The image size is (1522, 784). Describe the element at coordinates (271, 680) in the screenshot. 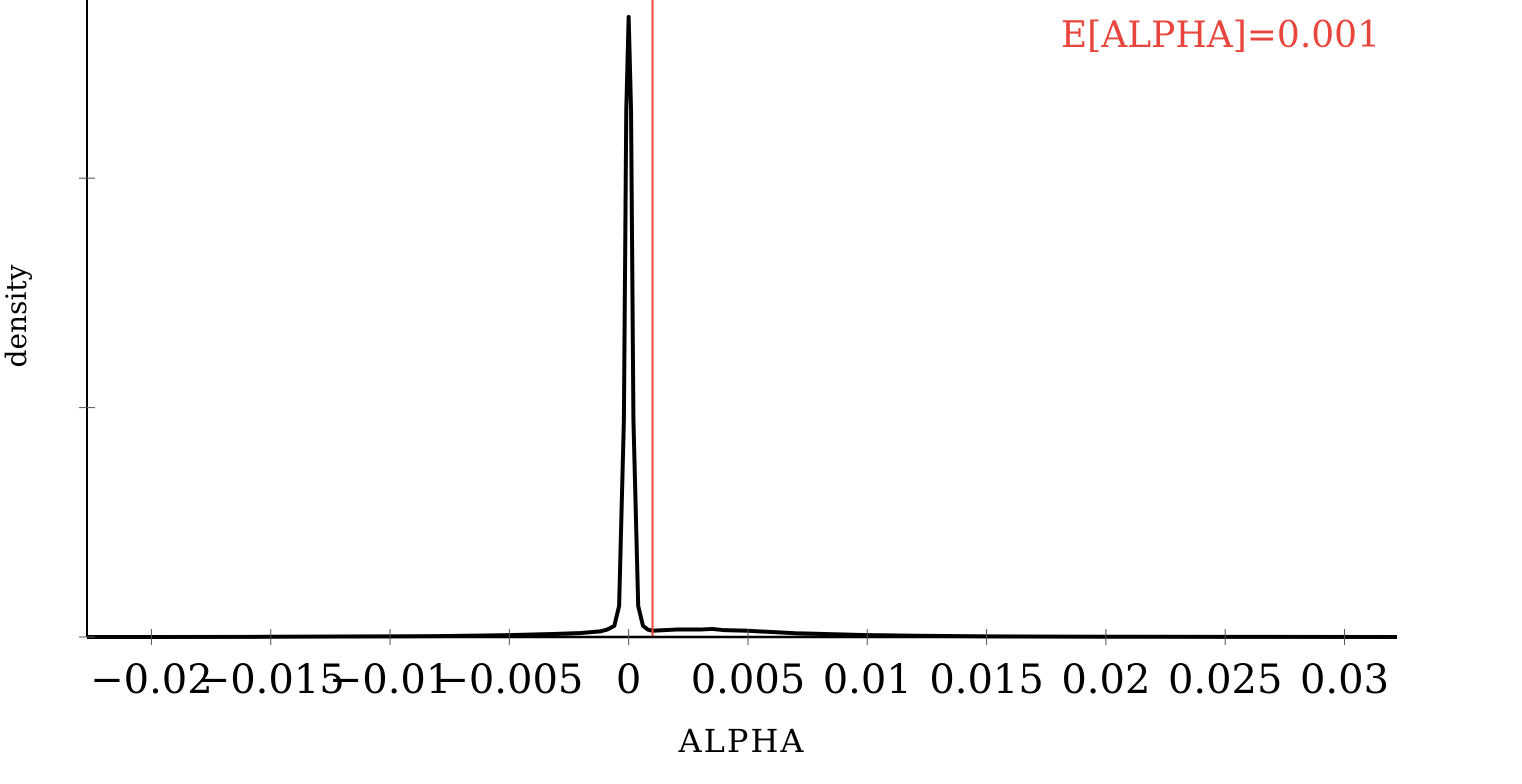

I see `x-tick-label: −0.015` at that location.